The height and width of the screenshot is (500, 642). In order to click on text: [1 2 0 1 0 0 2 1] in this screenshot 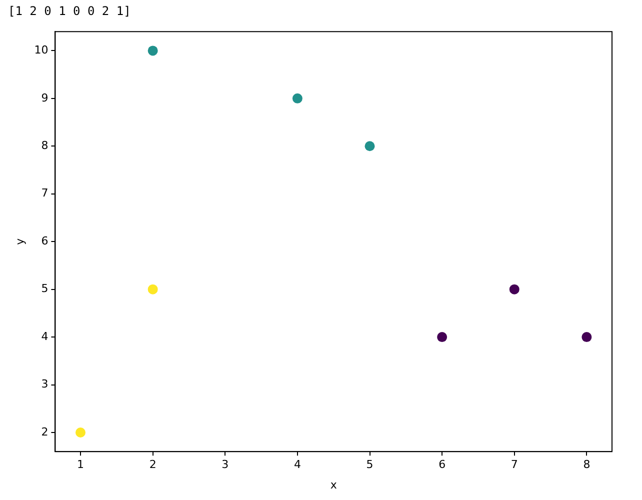, I will do `click(69, 11)`.